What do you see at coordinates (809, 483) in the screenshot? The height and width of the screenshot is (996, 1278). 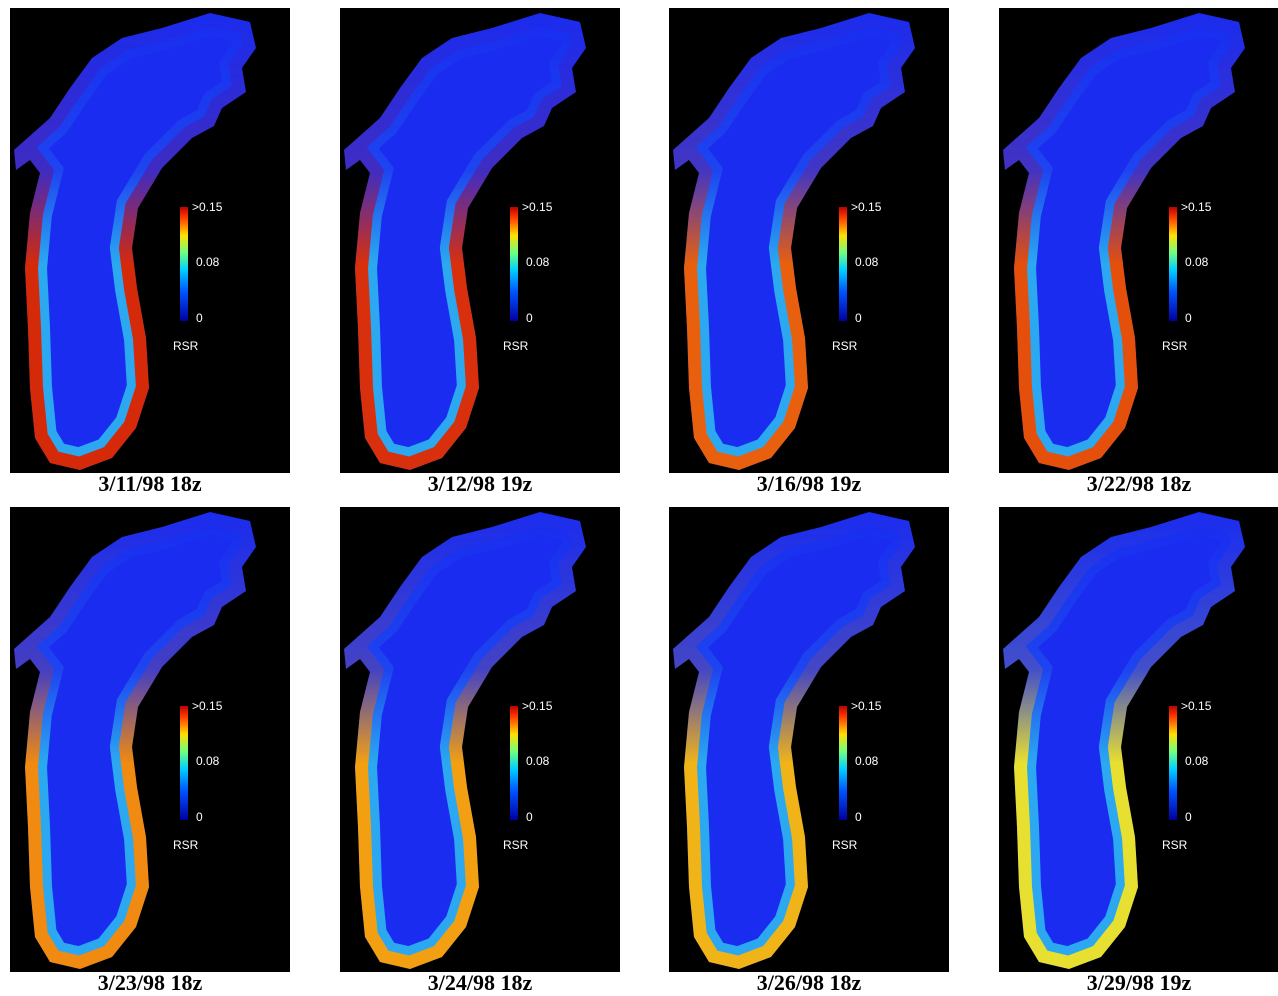 I see `panel-caption: 3/16/98 19z` at bounding box center [809, 483].